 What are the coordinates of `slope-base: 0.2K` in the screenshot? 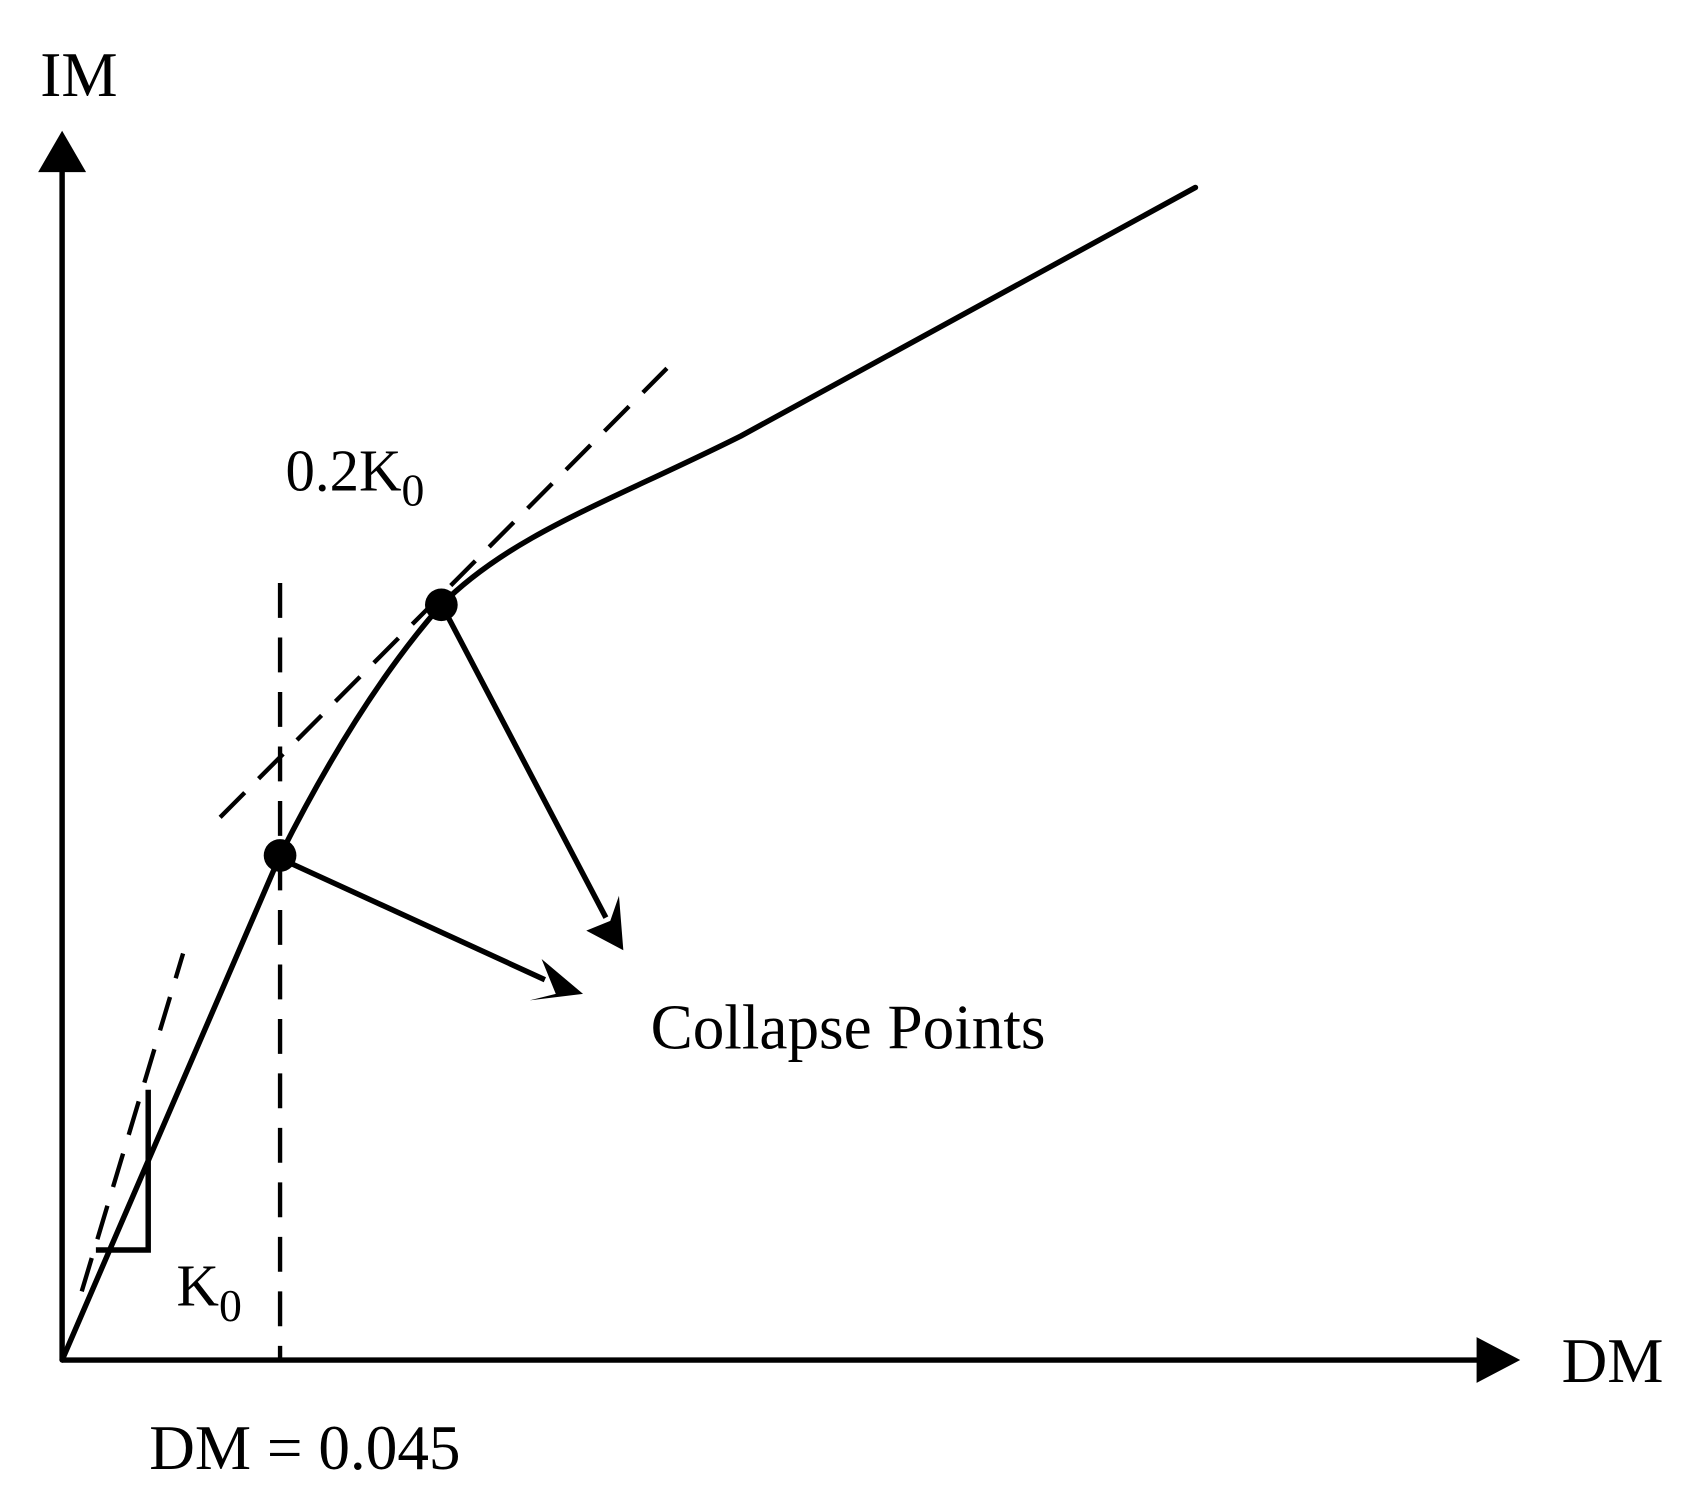 It's located at (344, 470).